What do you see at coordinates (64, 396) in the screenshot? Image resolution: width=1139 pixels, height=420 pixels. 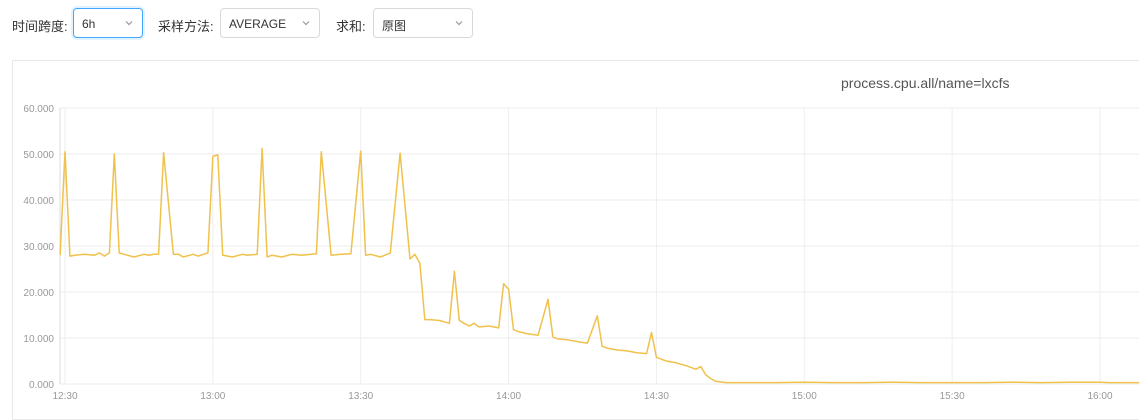 I see `x-tick-label: 12:30` at bounding box center [64, 396].